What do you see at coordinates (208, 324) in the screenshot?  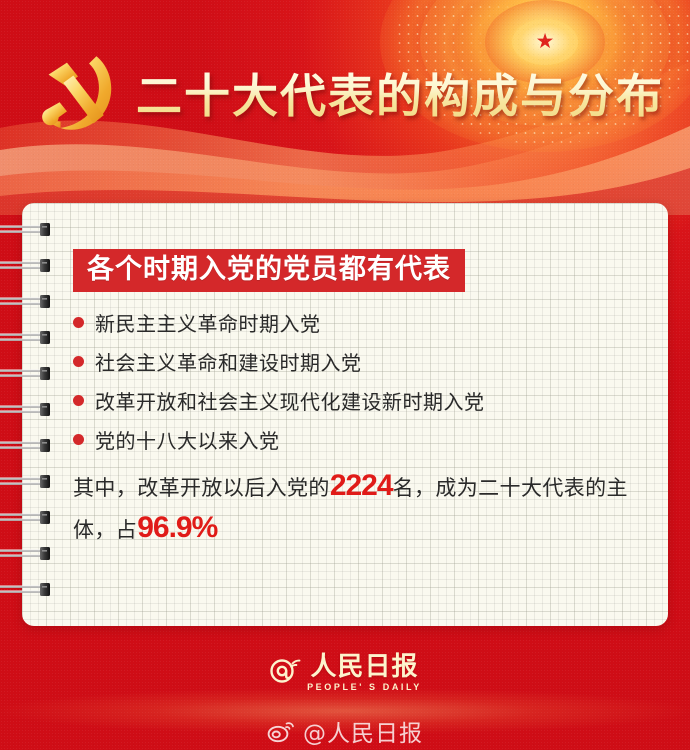 I see `list-item-label: 新民主主义革命时期入党` at bounding box center [208, 324].